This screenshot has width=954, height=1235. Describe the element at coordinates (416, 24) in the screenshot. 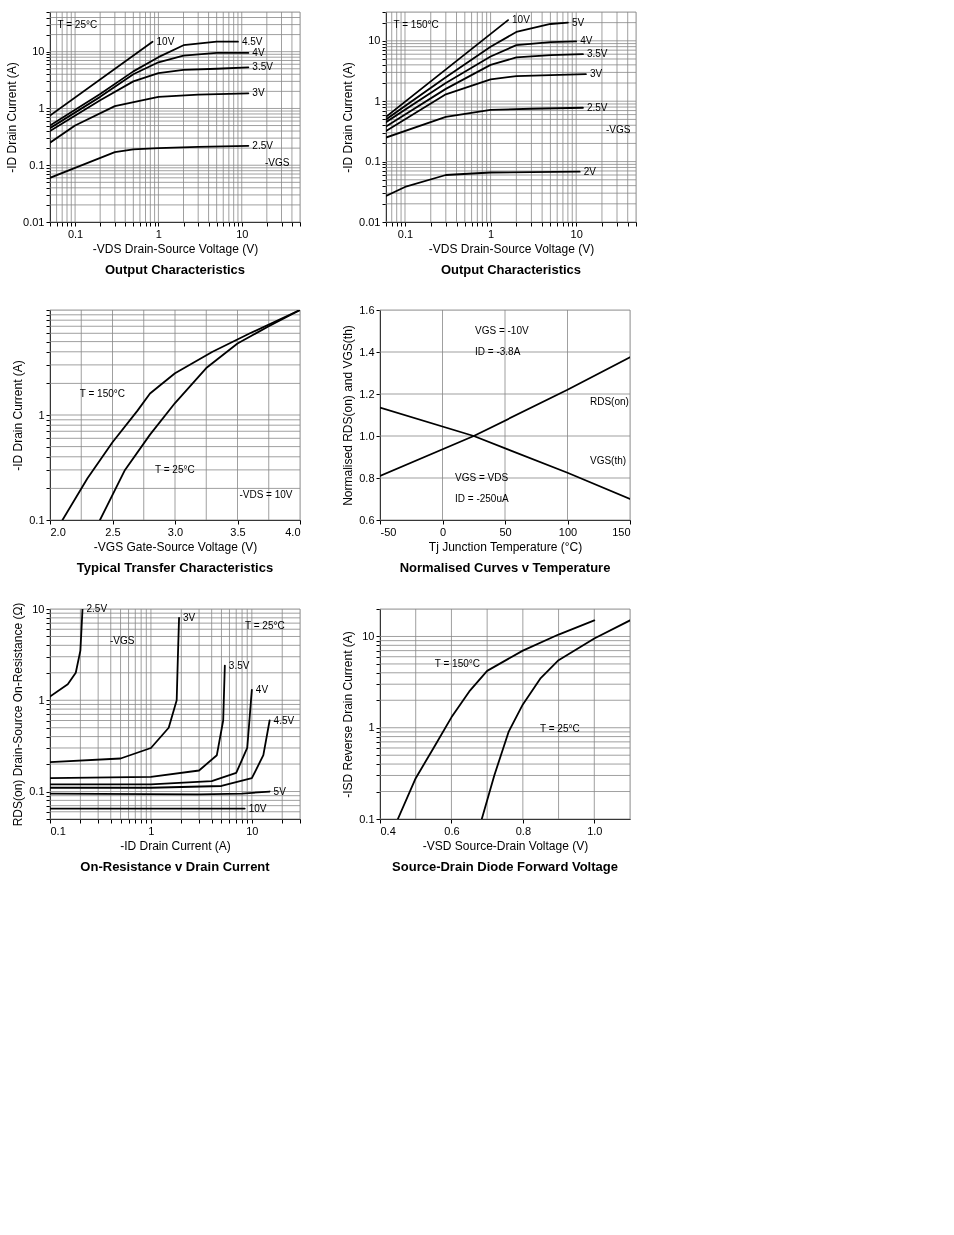

I see `annotation: T = 150°C` at that location.